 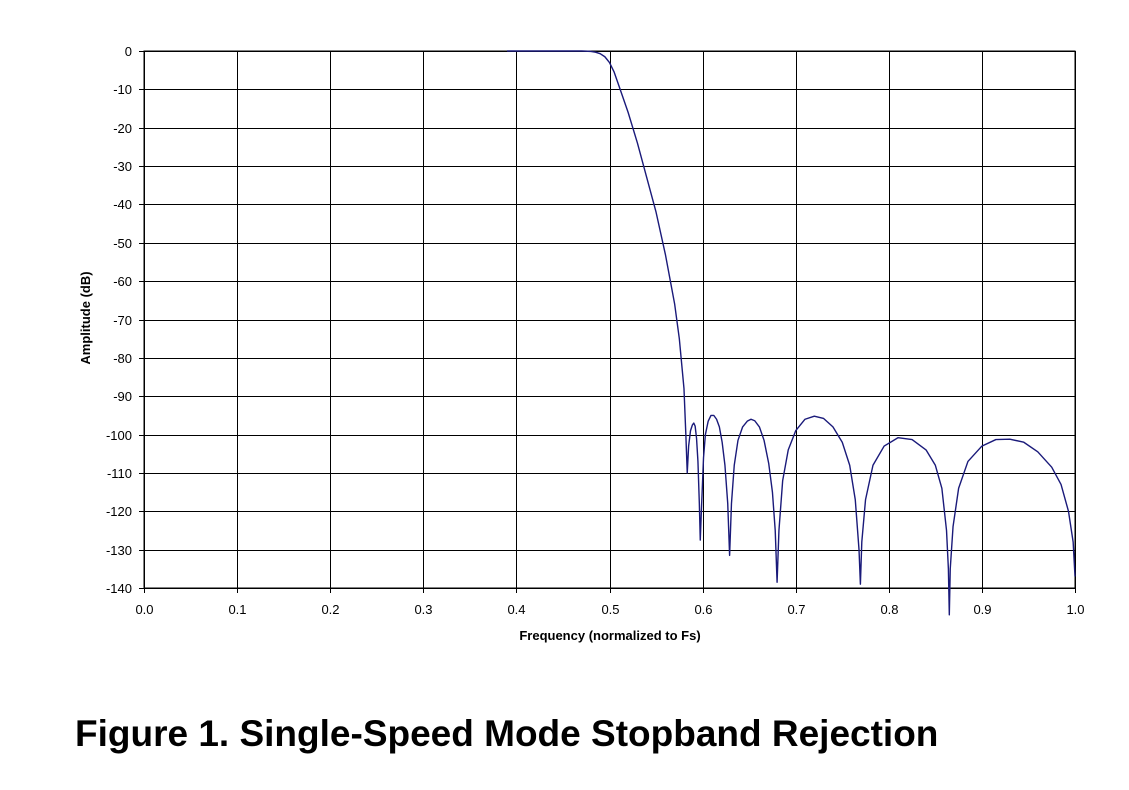 What do you see at coordinates (122, 358) in the screenshot?
I see `y-tick-label: -80` at bounding box center [122, 358].